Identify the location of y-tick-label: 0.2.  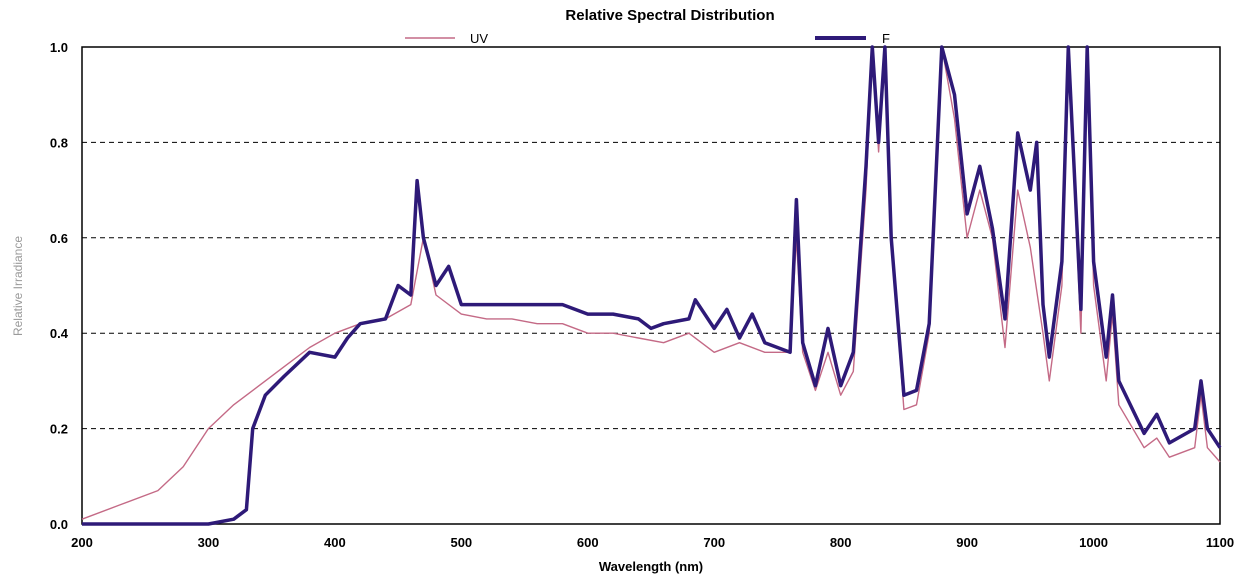
(59, 429).